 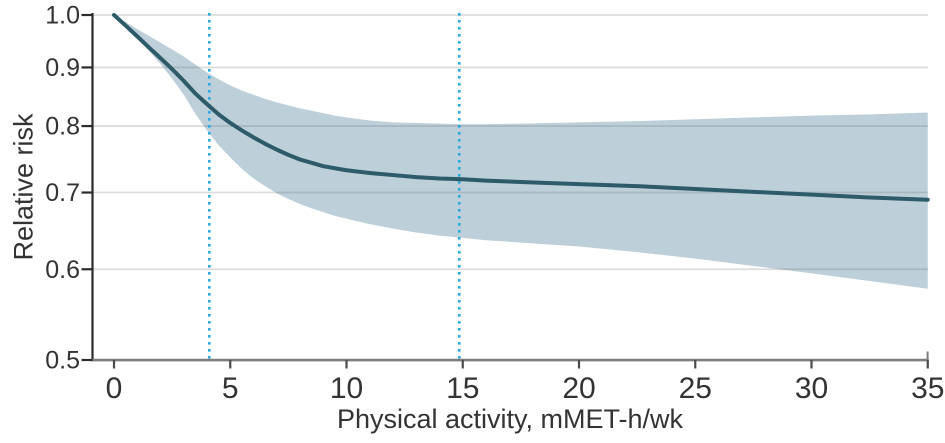 I want to click on x-tick-label: 15, so click(x=462, y=388).